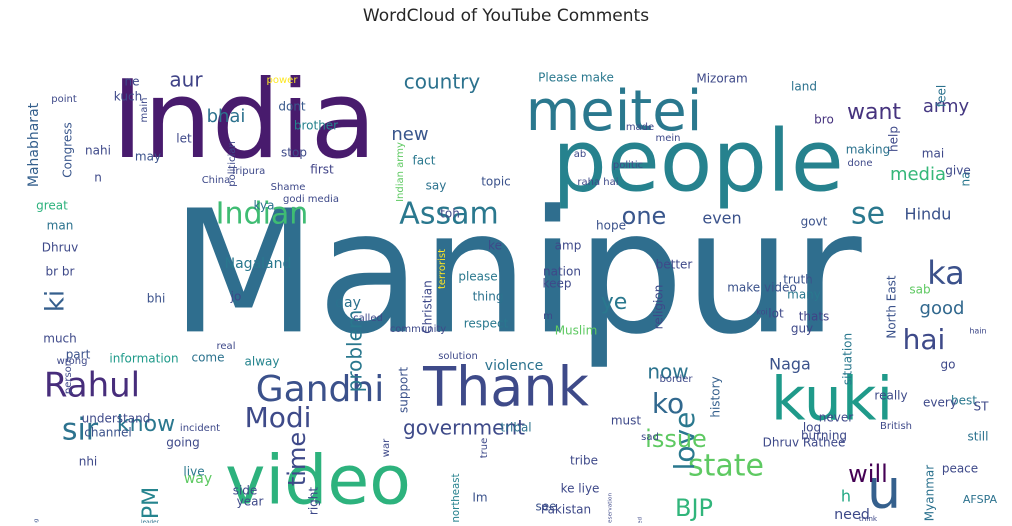  Describe the element at coordinates (942, 96) in the screenshot. I see `word: feel` at that location.